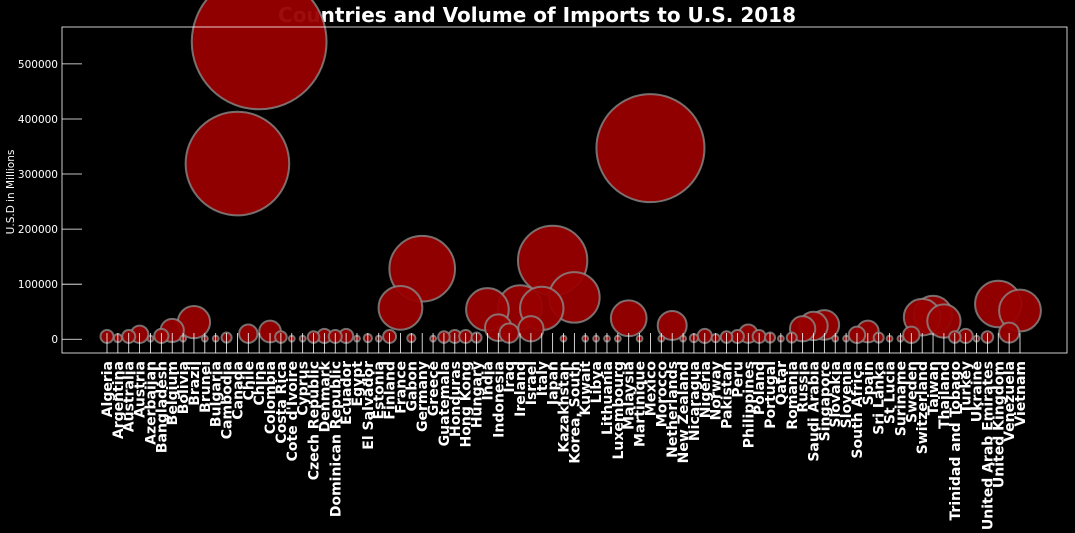 Image resolution: width=1075 pixels, height=533 pixels. What do you see at coordinates (684, 412) in the screenshot?
I see `x-tick-label: New Zealand` at bounding box center [684, 412].